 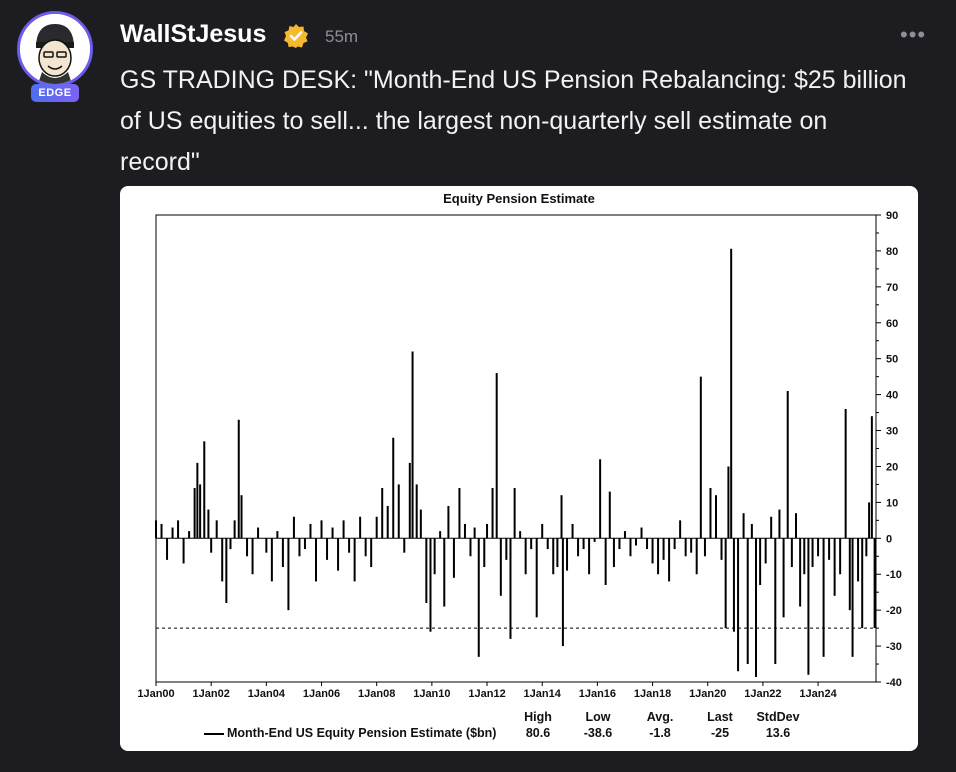 What do you see at coordinates (55, 49) in the screenshot?
I see `avatar` at bounding box center [55, 49].